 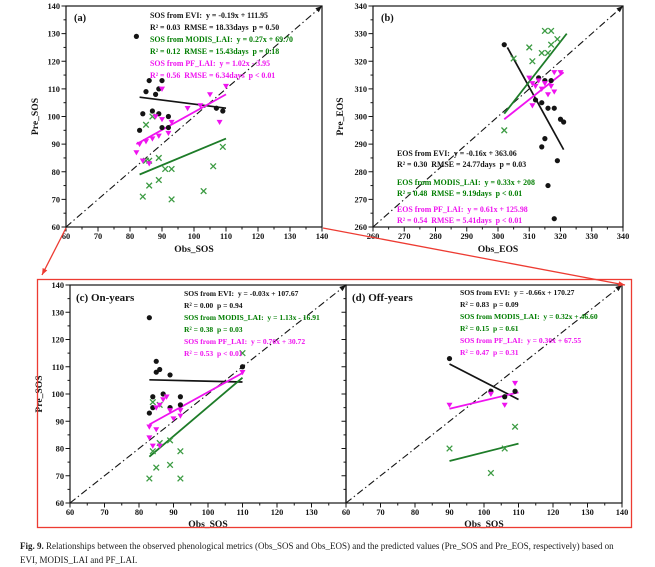 What do you see at coordinates (56, 144) in the screenshot?
I see `y-tick-label: 90` at bounding box center [56, 144].